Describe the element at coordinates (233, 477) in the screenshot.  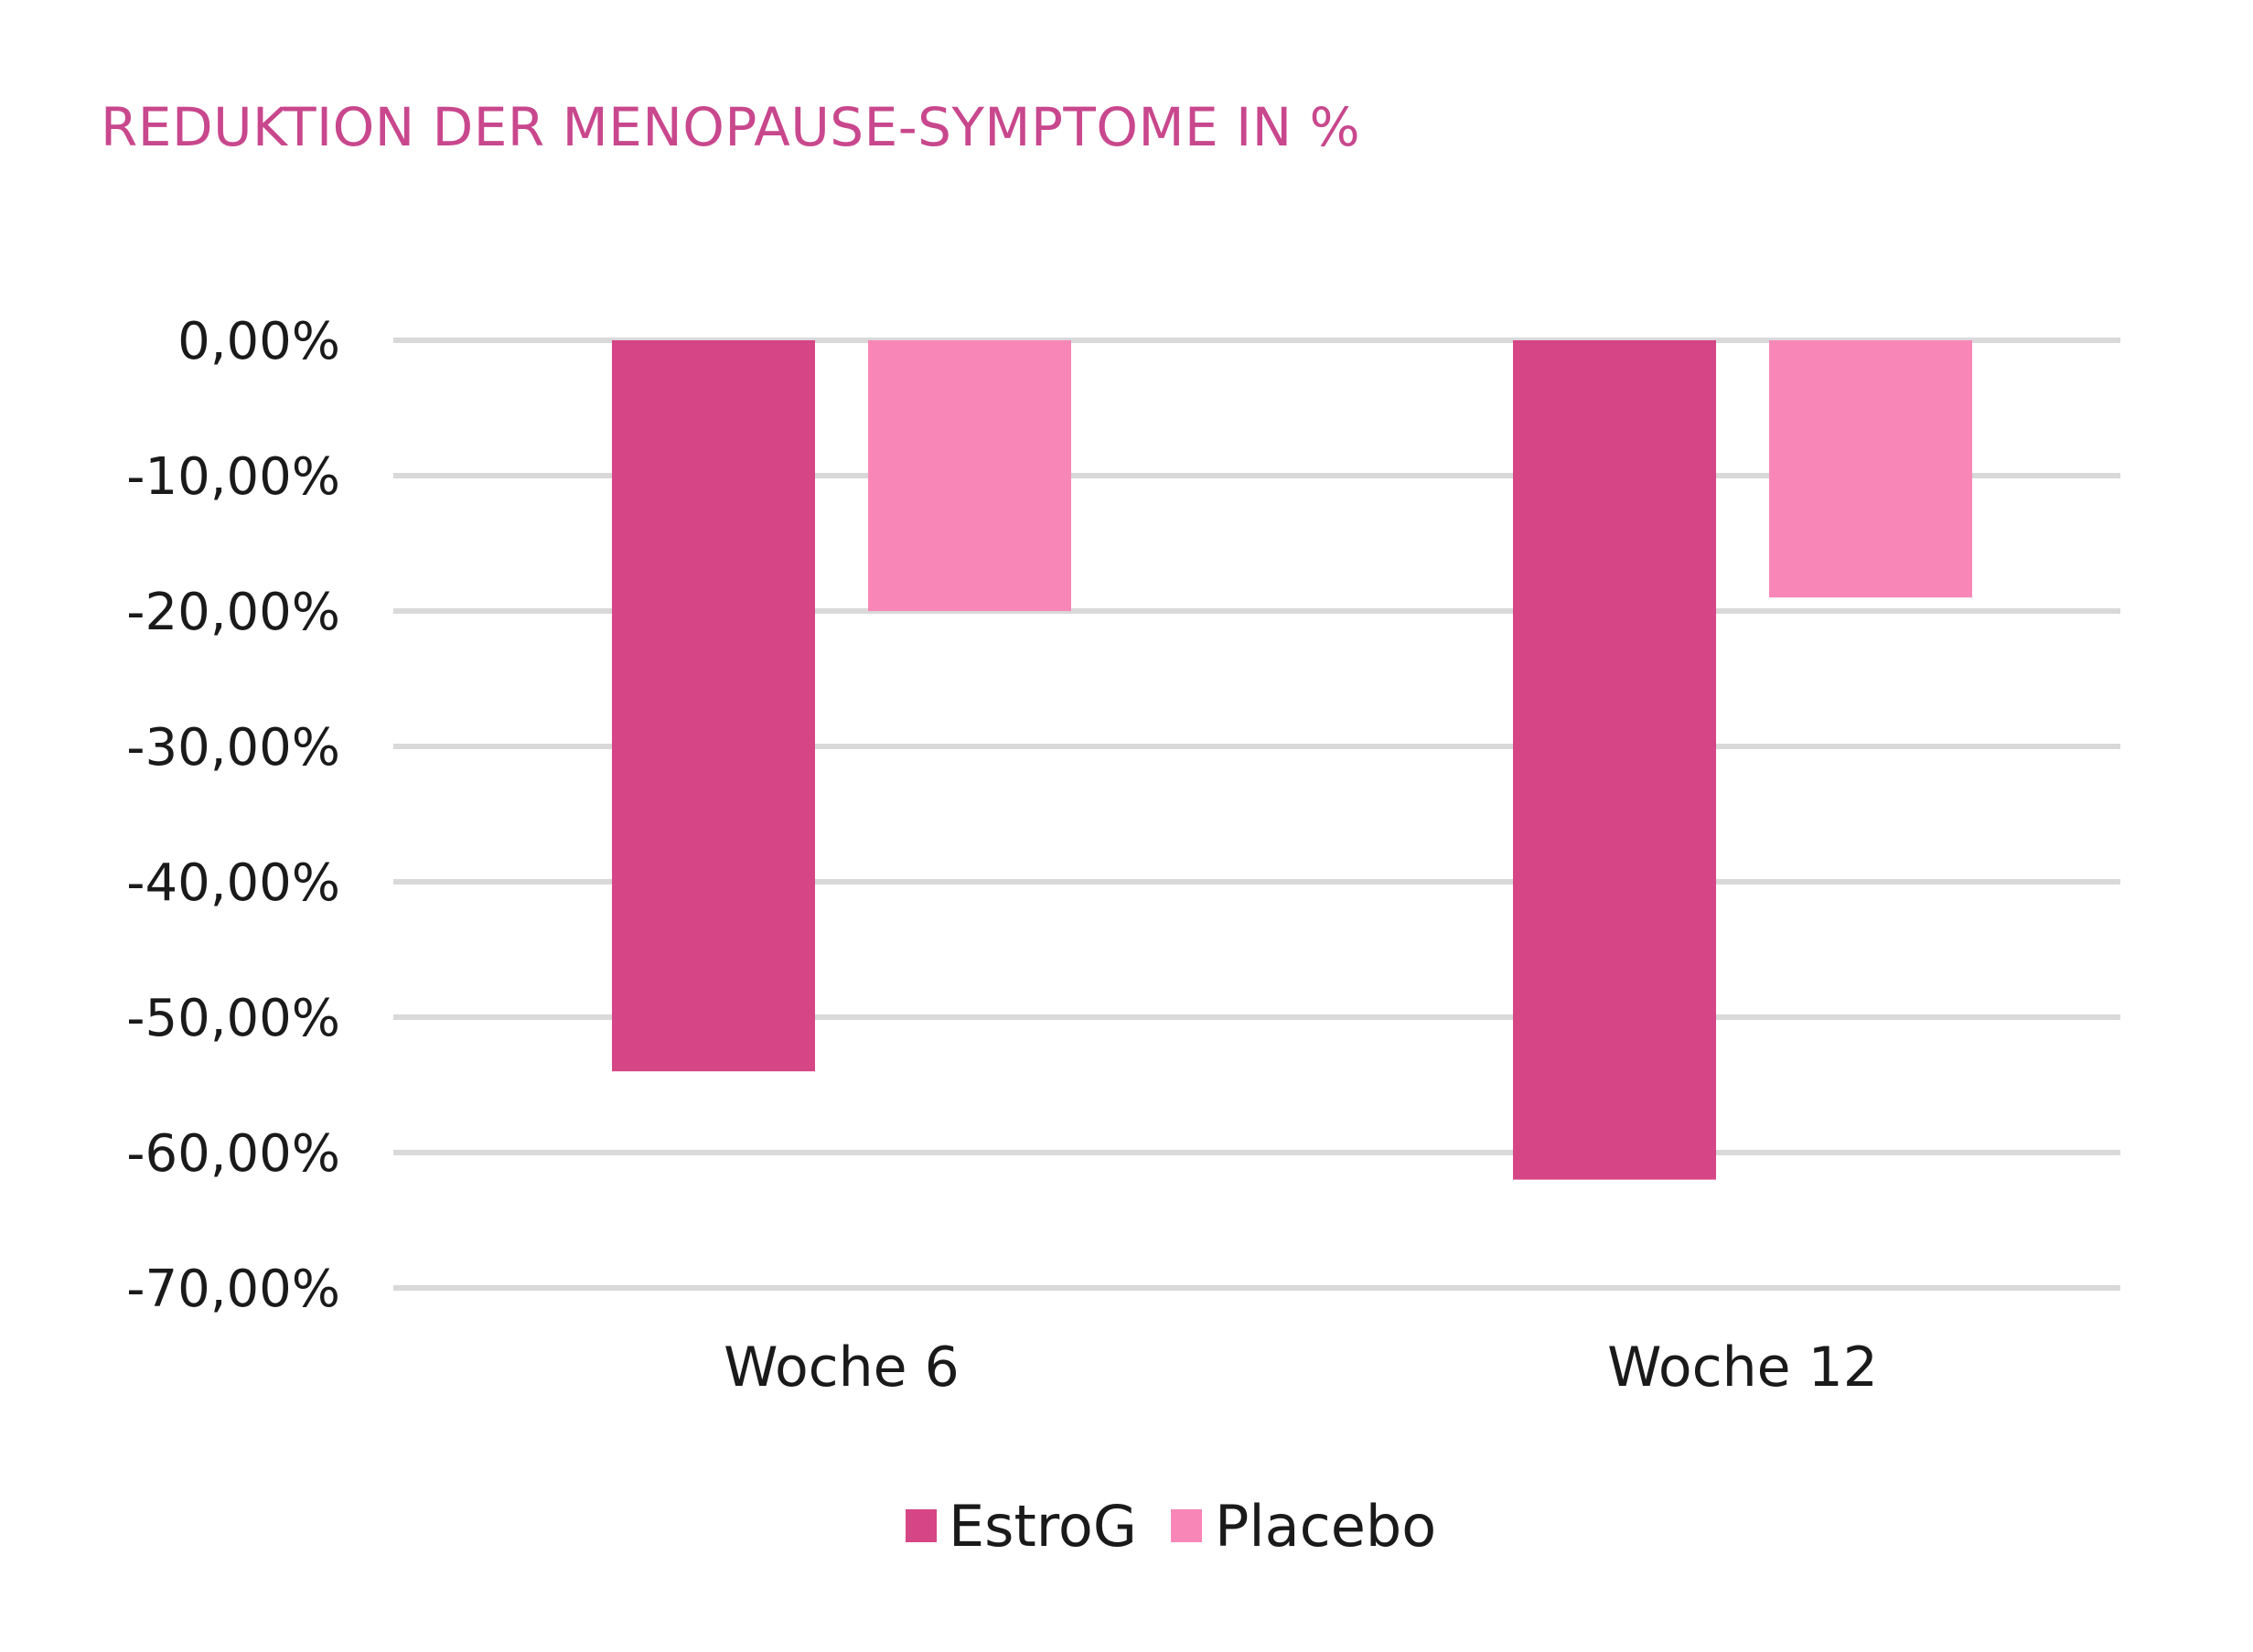
I see `y-tick-label: -10,00%` at that location.